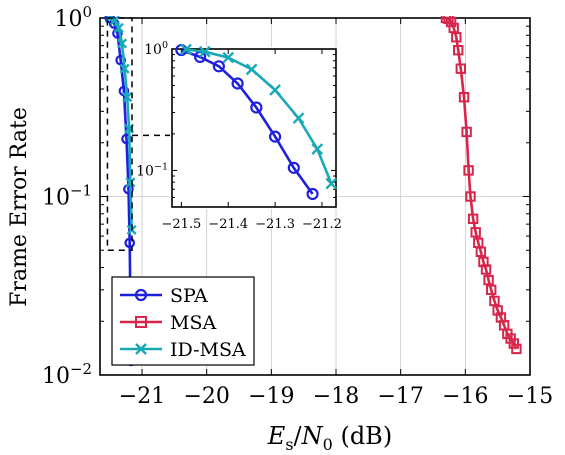 Image resolution: width=565 pixels, height=455 pixels. What do you see at coordinates (67, 374) in the screenshot?
I see `y-tick-label: 10⁻²` at bounding box center [67, 374].